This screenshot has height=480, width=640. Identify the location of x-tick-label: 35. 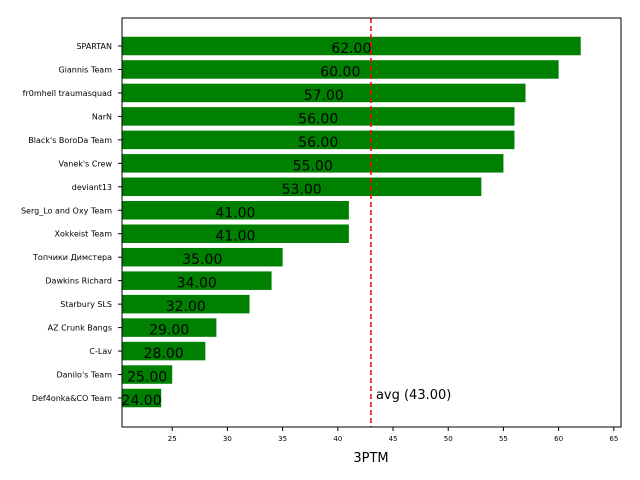
(282, 439).